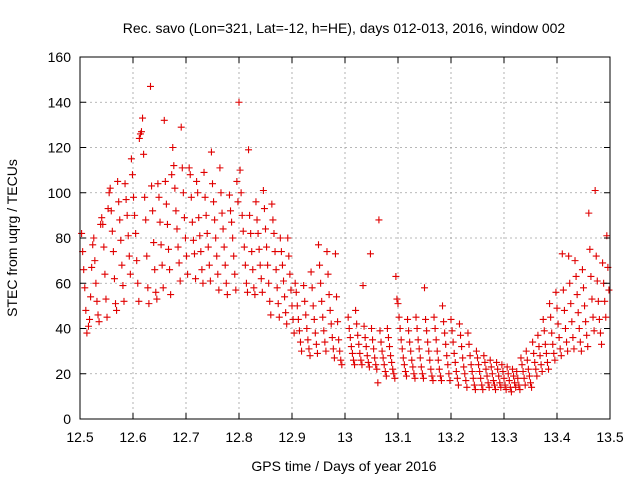 This screenshot has height=480, width=640. I want to click on y-tick-label: 80, so click(63, 238).